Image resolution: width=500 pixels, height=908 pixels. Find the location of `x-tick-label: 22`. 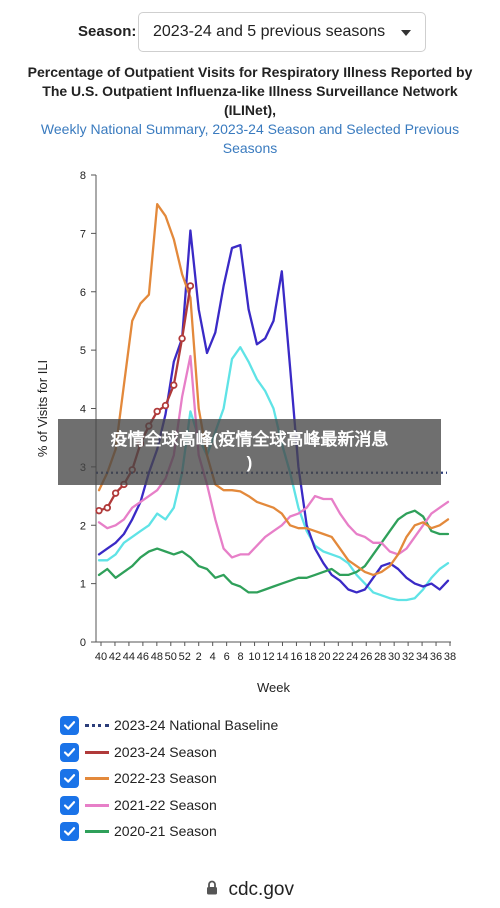

x-tick-label: 22 is located at coordinates (338, 657).